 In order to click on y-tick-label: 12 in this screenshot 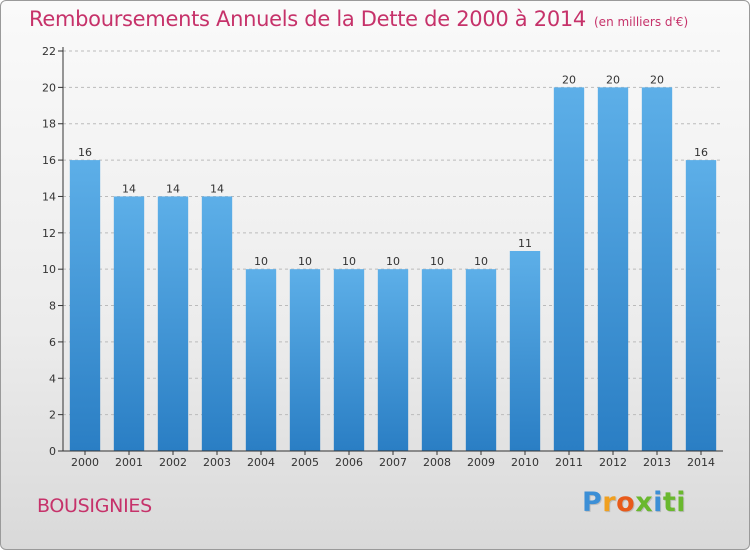, I will do `click(49, 233)`.